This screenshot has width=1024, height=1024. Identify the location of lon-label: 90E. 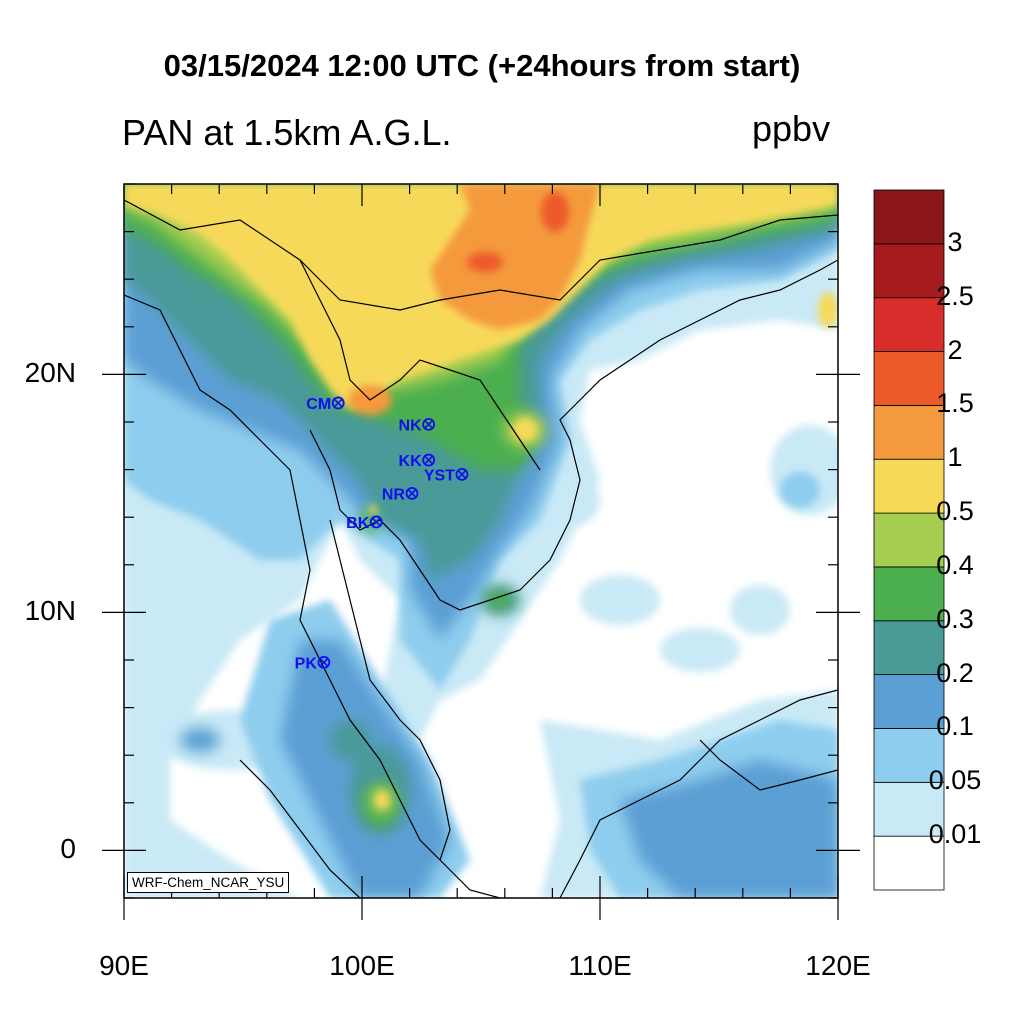
(124, 965).